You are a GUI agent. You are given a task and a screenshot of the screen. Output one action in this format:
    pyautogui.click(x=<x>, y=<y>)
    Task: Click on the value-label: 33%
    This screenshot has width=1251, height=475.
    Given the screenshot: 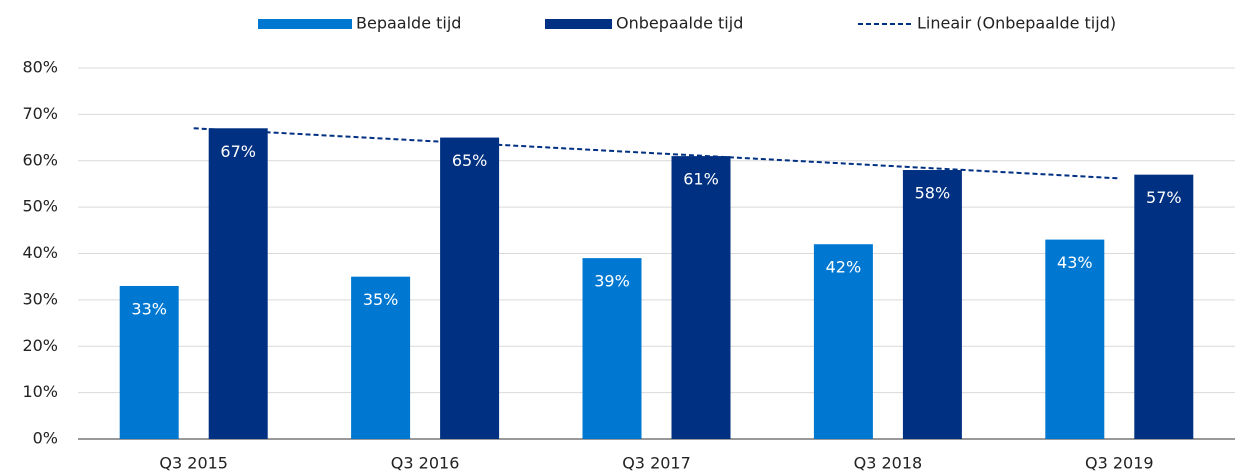 What is the action you would take?
    pyautogui.click(x=149, y=308)
    